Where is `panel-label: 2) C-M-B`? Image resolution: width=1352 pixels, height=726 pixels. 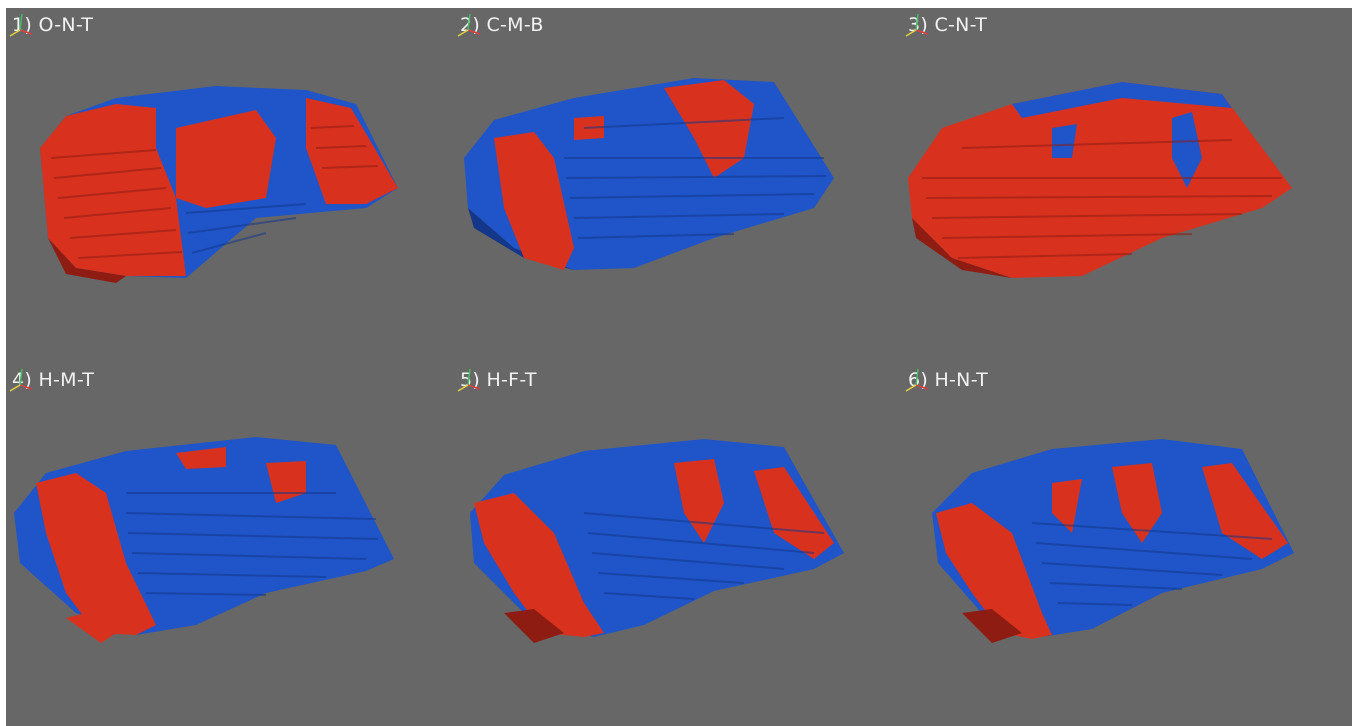 panel-label: 2) C-M-B is located at coordinates (502, 25).